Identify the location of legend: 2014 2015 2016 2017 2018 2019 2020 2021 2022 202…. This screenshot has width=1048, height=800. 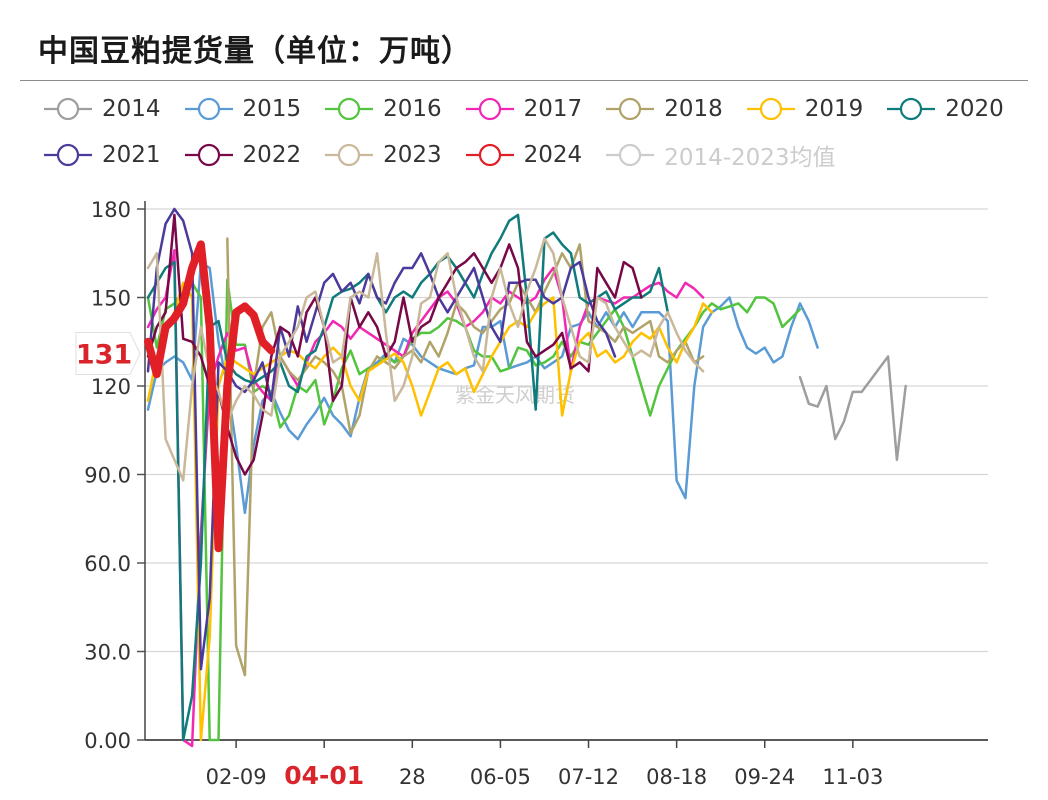
(542, 132).